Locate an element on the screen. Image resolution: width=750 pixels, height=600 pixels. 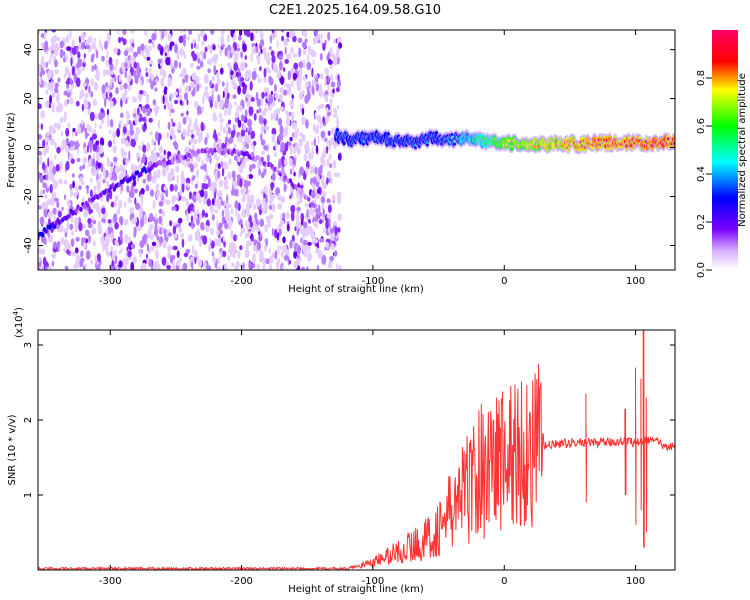
spectrogram-track-cell is located at coordinates (113, 185).